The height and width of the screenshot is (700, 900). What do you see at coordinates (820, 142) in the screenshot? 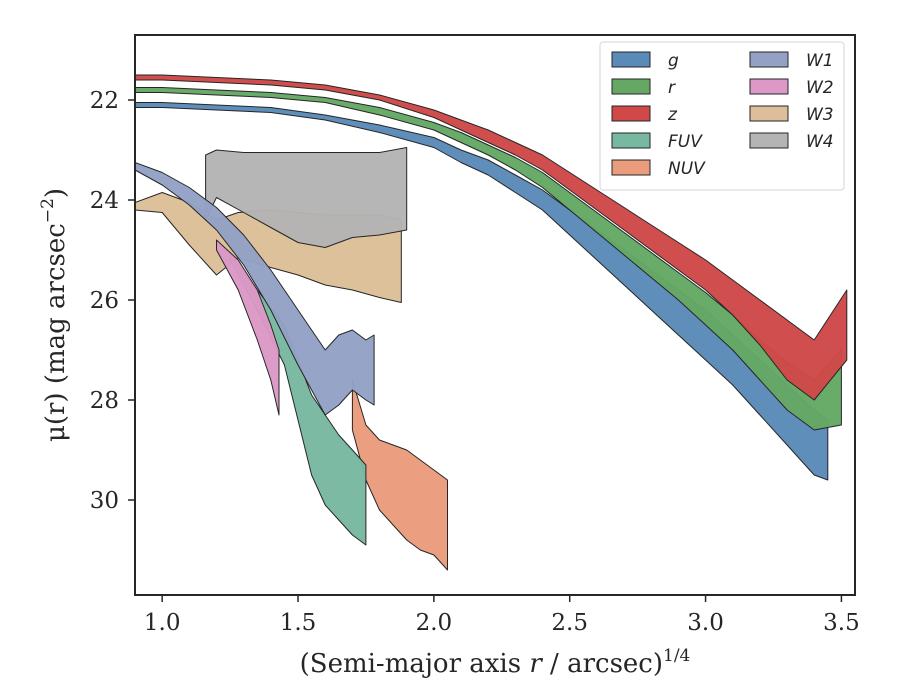
I see `legend-label-w4: W4` at bounding box center [820, 142].